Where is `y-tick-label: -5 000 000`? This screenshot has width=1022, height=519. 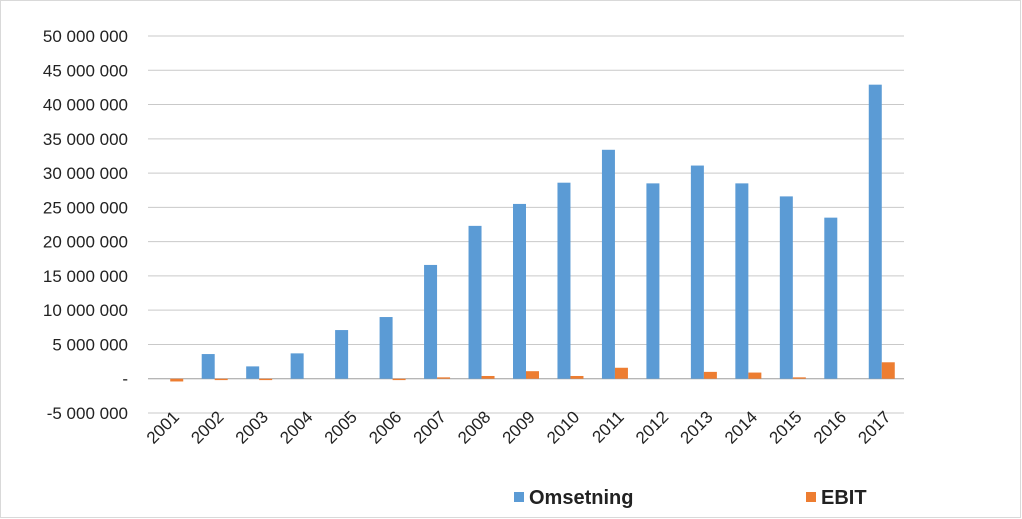
y-tick-label: -5 000 000 is located at coordinates (87, 413).